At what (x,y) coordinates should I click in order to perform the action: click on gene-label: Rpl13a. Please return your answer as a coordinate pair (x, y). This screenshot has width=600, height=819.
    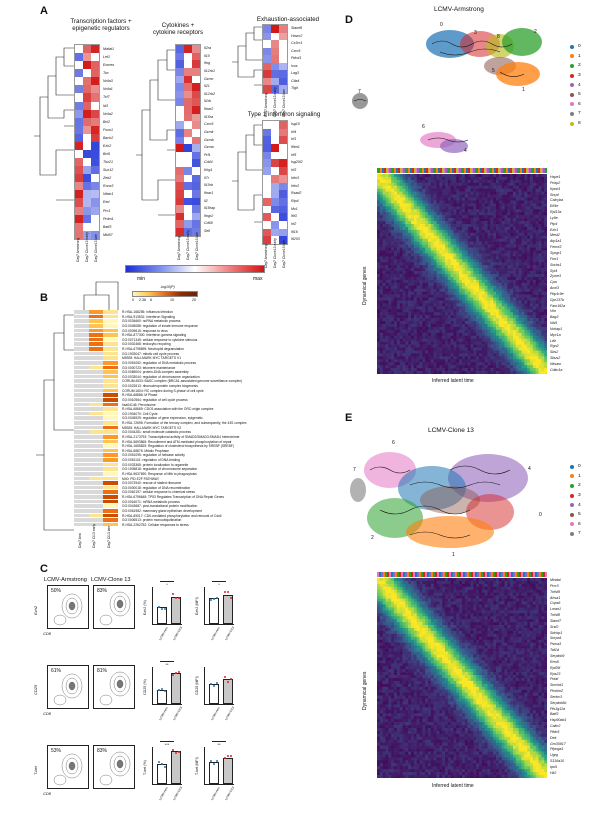
    Looking at the image, I should click on (556, 212).